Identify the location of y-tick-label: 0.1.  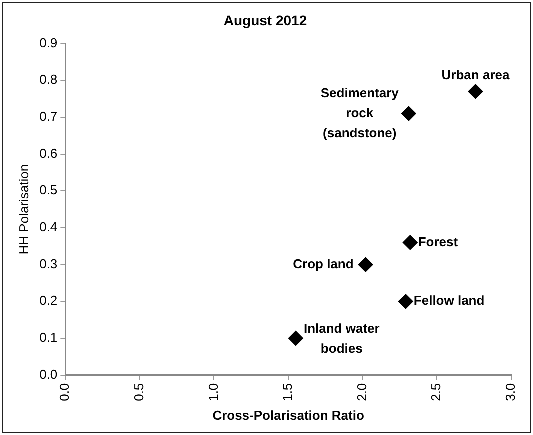
(49, 338).